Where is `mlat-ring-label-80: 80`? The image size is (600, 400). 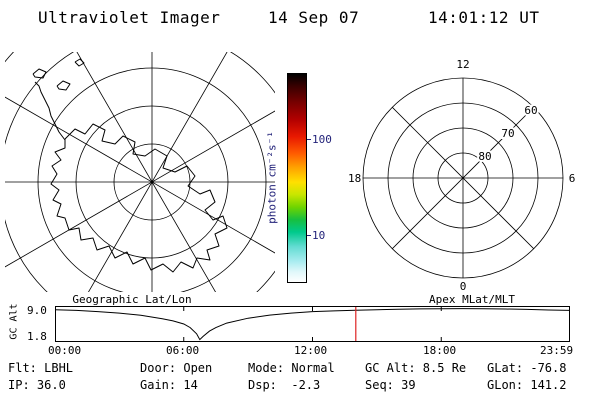 mlat-ring-label-80: 80 is located at coordinates (484, 156).